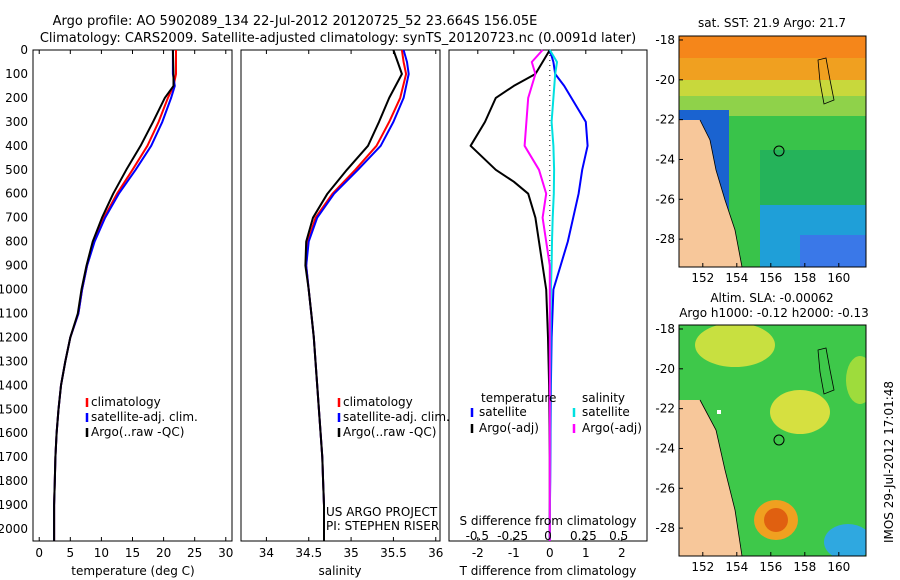  Describe the element at coordinates (14, 385) in the screenshot. I see `depth-tick-label: 1400` at that location.